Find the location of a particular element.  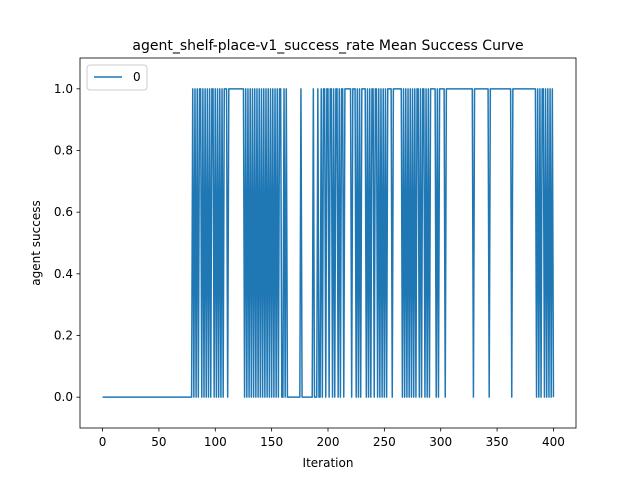

y-tick-label: 0.8 is located at coordinates (63, 151).